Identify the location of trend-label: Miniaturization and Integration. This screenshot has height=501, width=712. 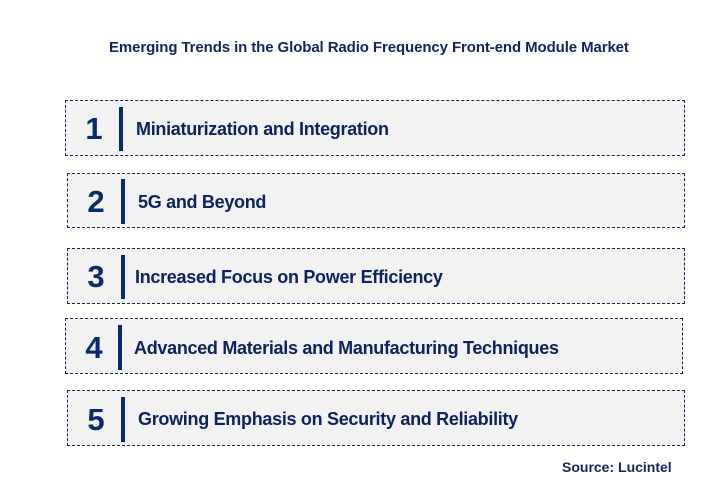
(262, 129).